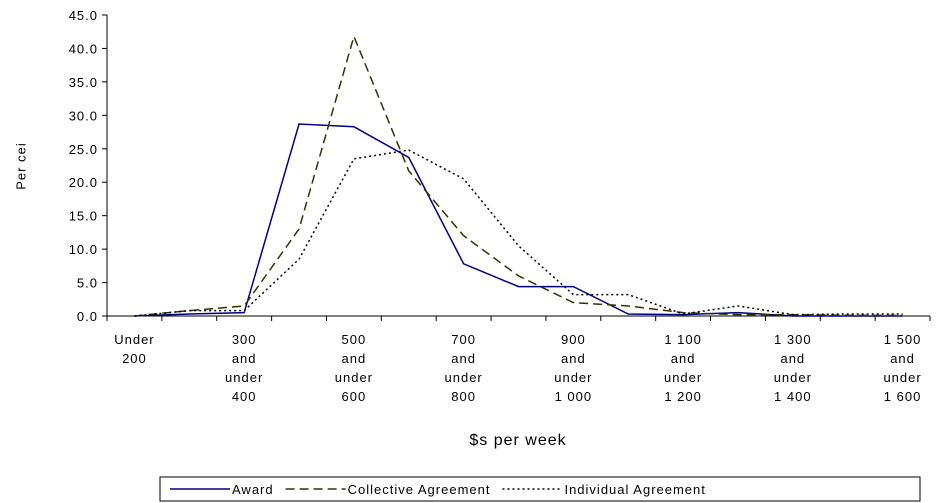  I want to click on y-tick-label: 30.0, so click(83, 115).